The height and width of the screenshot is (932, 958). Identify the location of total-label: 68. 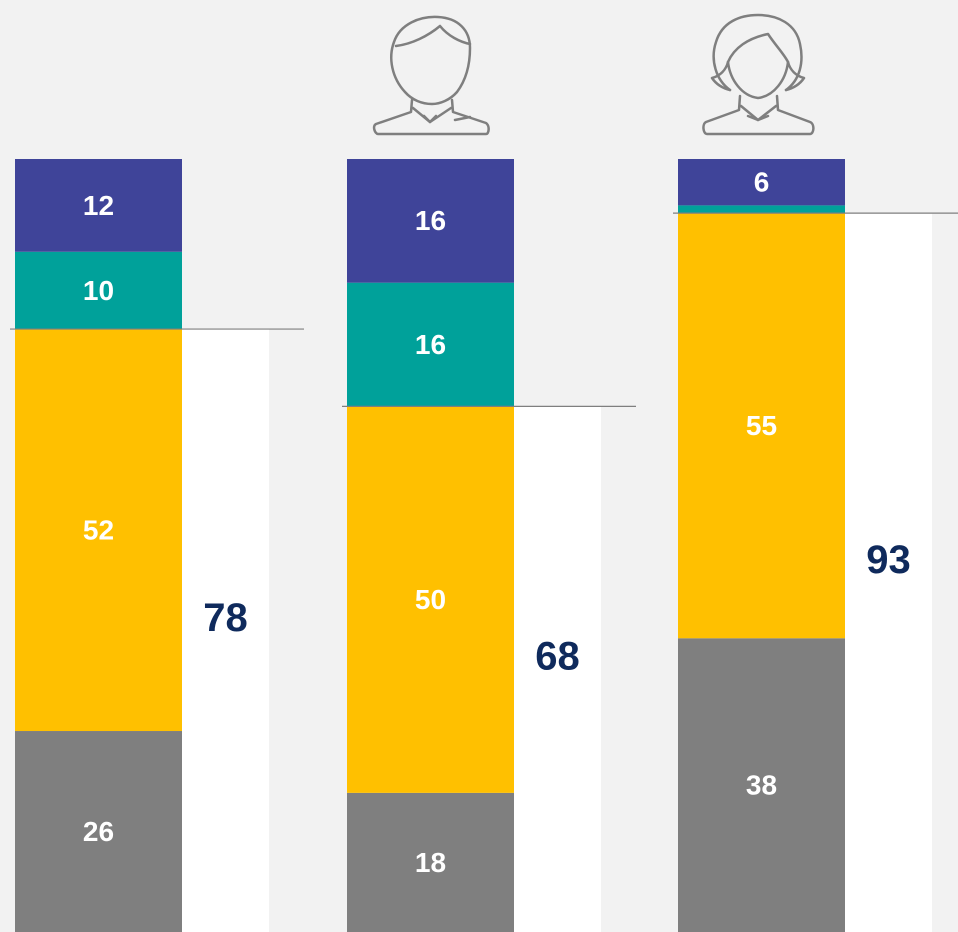
(557, 657).